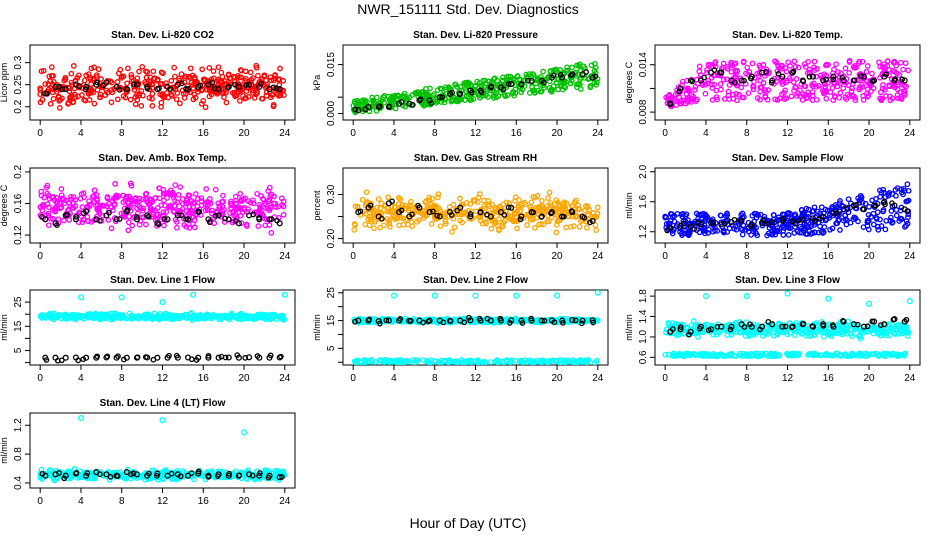  I want to click on panel-title: Stan. Dev. Line 2 Flow, so click(475, 280).